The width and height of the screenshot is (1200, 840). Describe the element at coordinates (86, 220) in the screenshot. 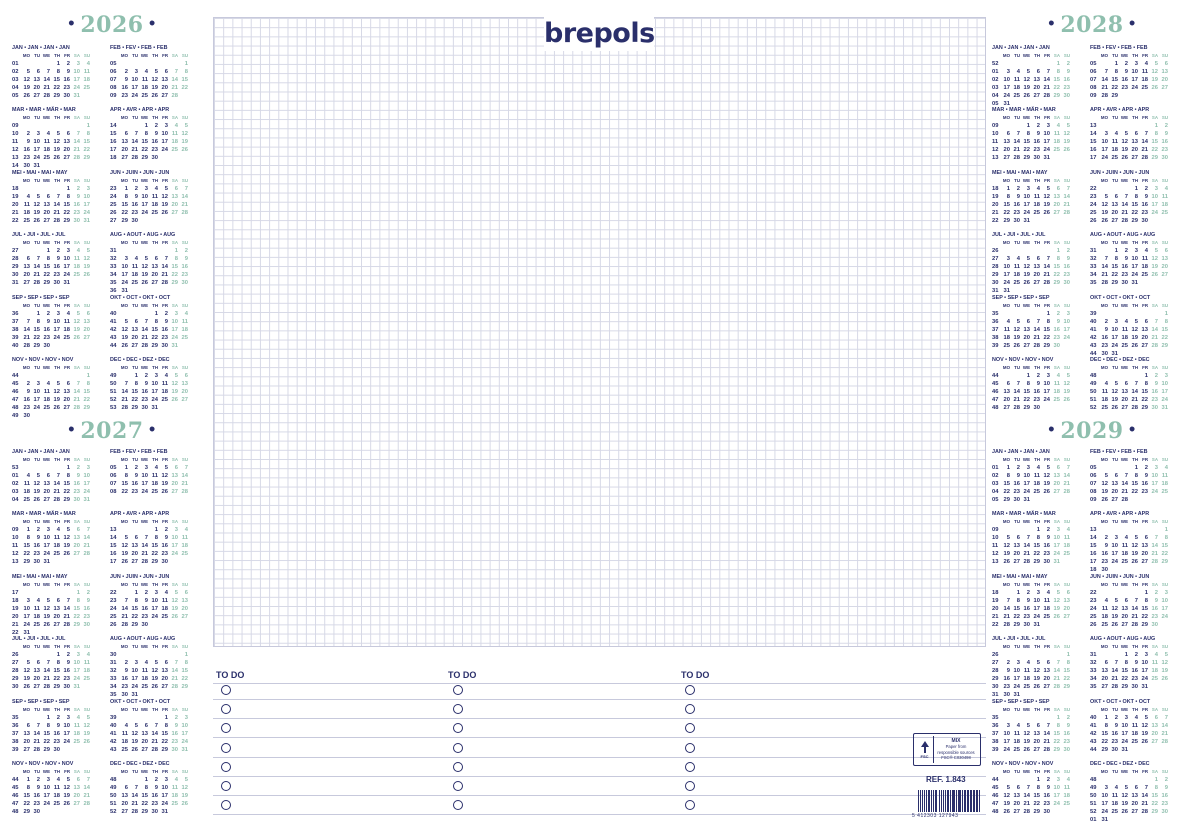

I see `day-number: 31` at that location.